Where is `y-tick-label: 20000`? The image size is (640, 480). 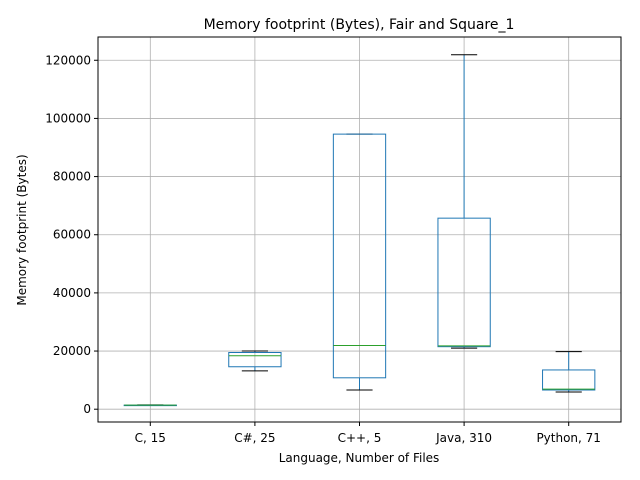 y-tick-label: 20000 is located at coordinates (72, 351).